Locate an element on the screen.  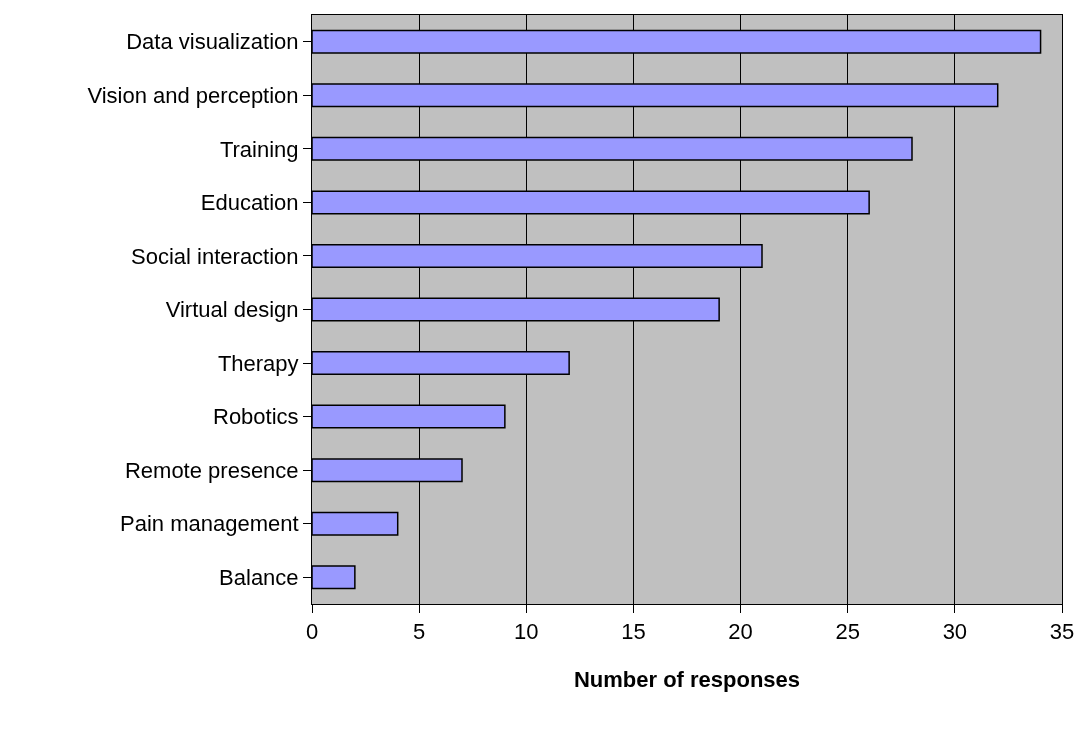
y-tick-label: Vision and perception is located at coordinates (193, 96).